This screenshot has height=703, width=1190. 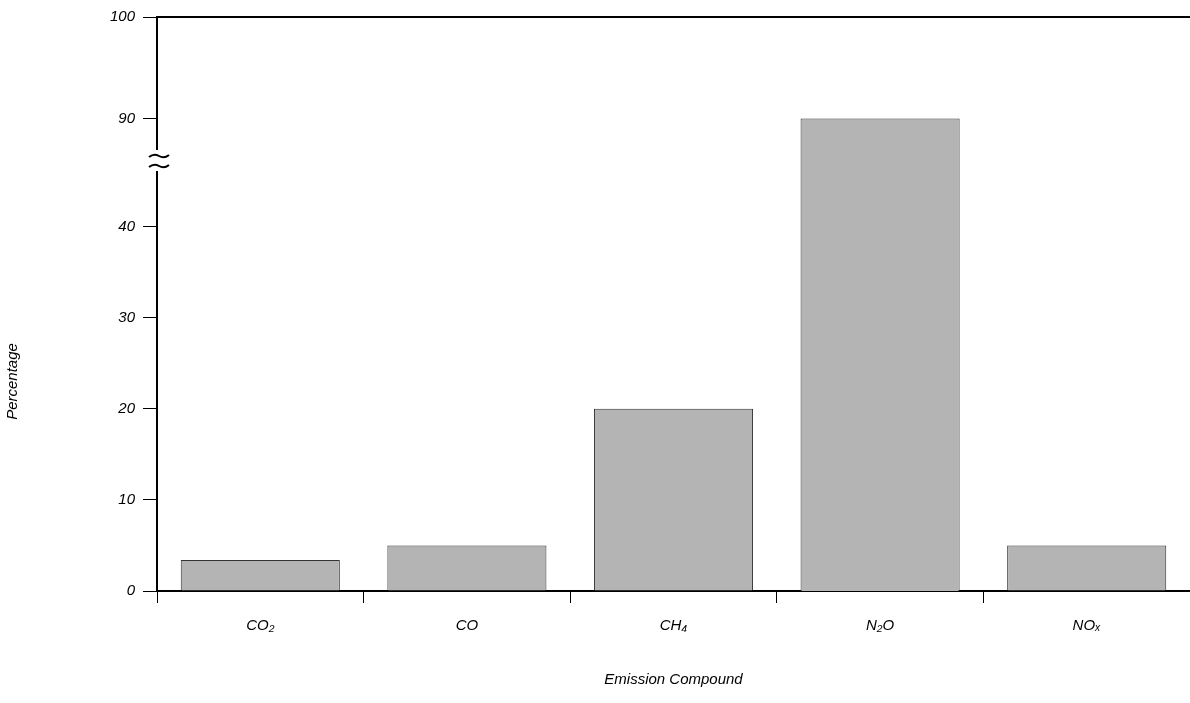 What do you see at coordinates (127, 316) in the screenshot?
I see `y-tick-label: 30` at bounding box center [127, 316].